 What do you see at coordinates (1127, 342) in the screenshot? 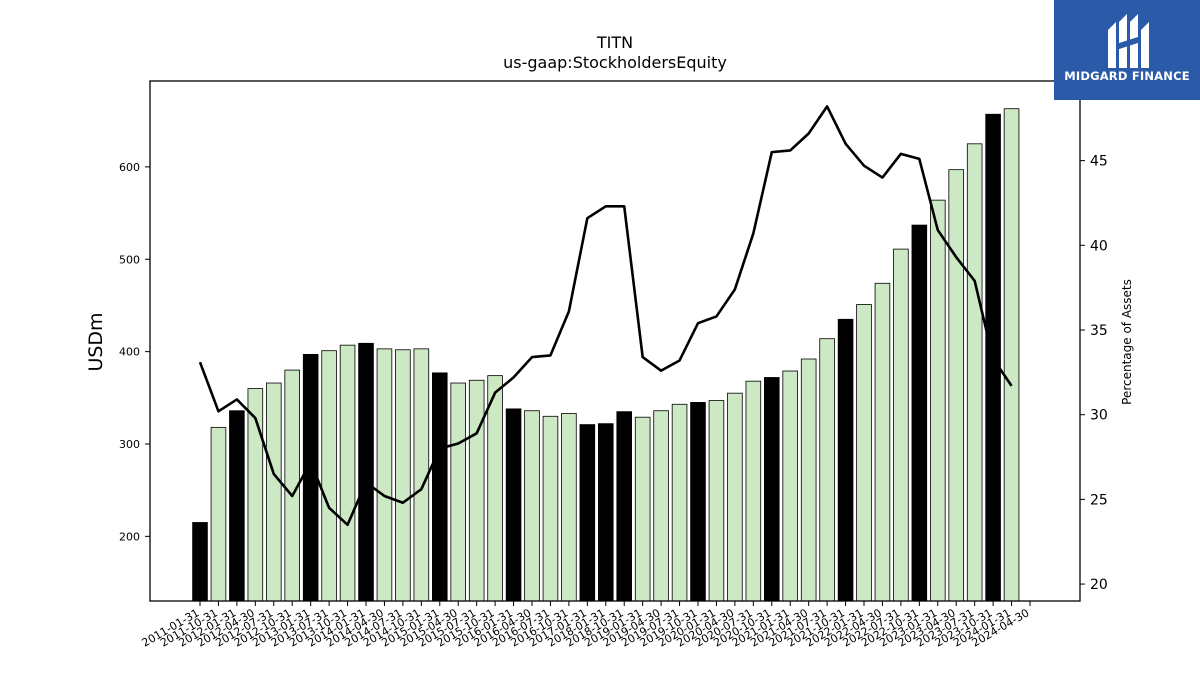
I see `y2-axis-label: Percentage of Assets` at bounding box center [1127, 342].